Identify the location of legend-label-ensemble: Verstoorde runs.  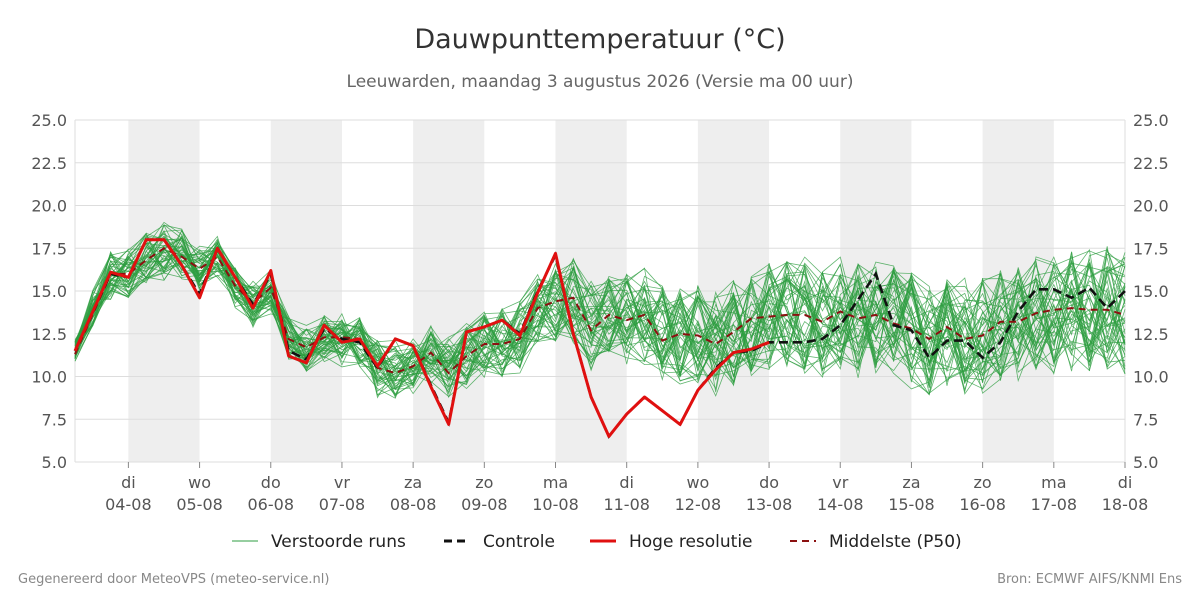
(338, 542).